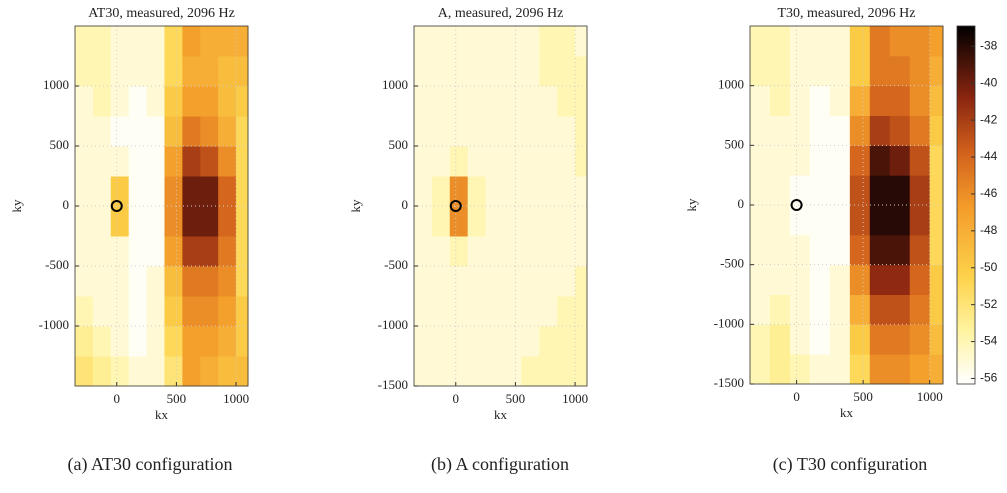  What do you see at coordinates (57, 264) in the screenshot?
I see `y-tick-label: -500` at bounding box center [57, 264].